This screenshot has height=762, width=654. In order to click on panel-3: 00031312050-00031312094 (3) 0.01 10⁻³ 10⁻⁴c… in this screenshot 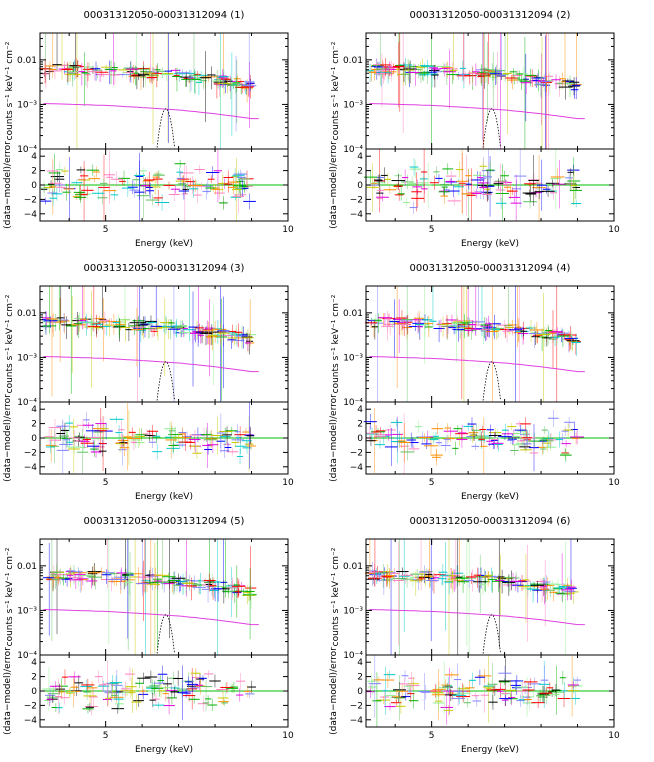, I will do `click(148, 382)`.